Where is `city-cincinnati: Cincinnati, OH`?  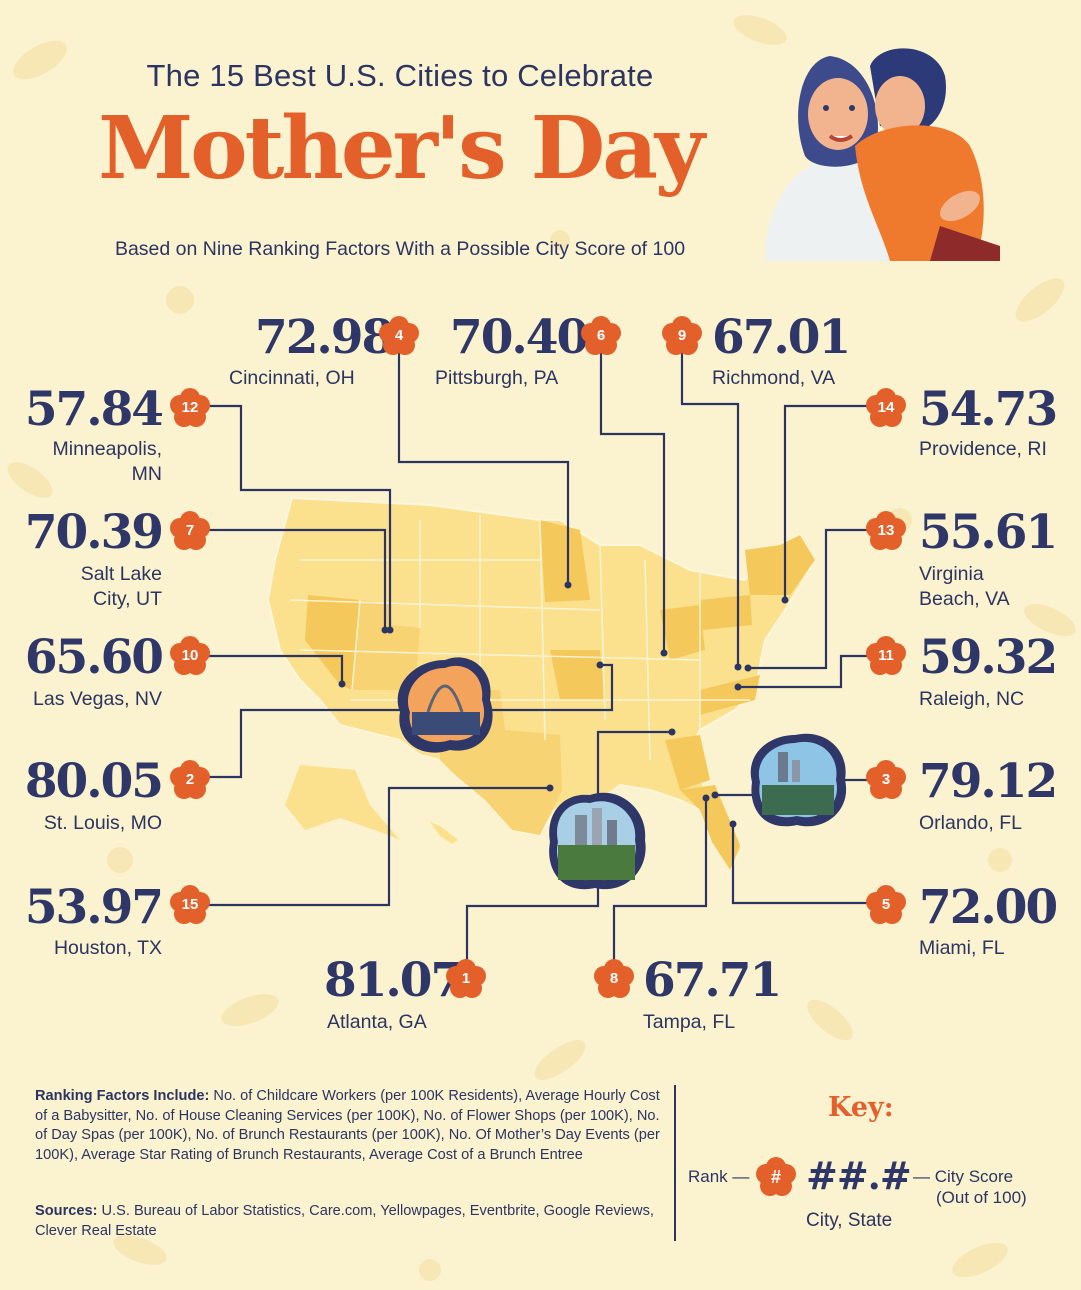
city-cincinnati: Cincinnati, OH is located at coordinates (292, 378).